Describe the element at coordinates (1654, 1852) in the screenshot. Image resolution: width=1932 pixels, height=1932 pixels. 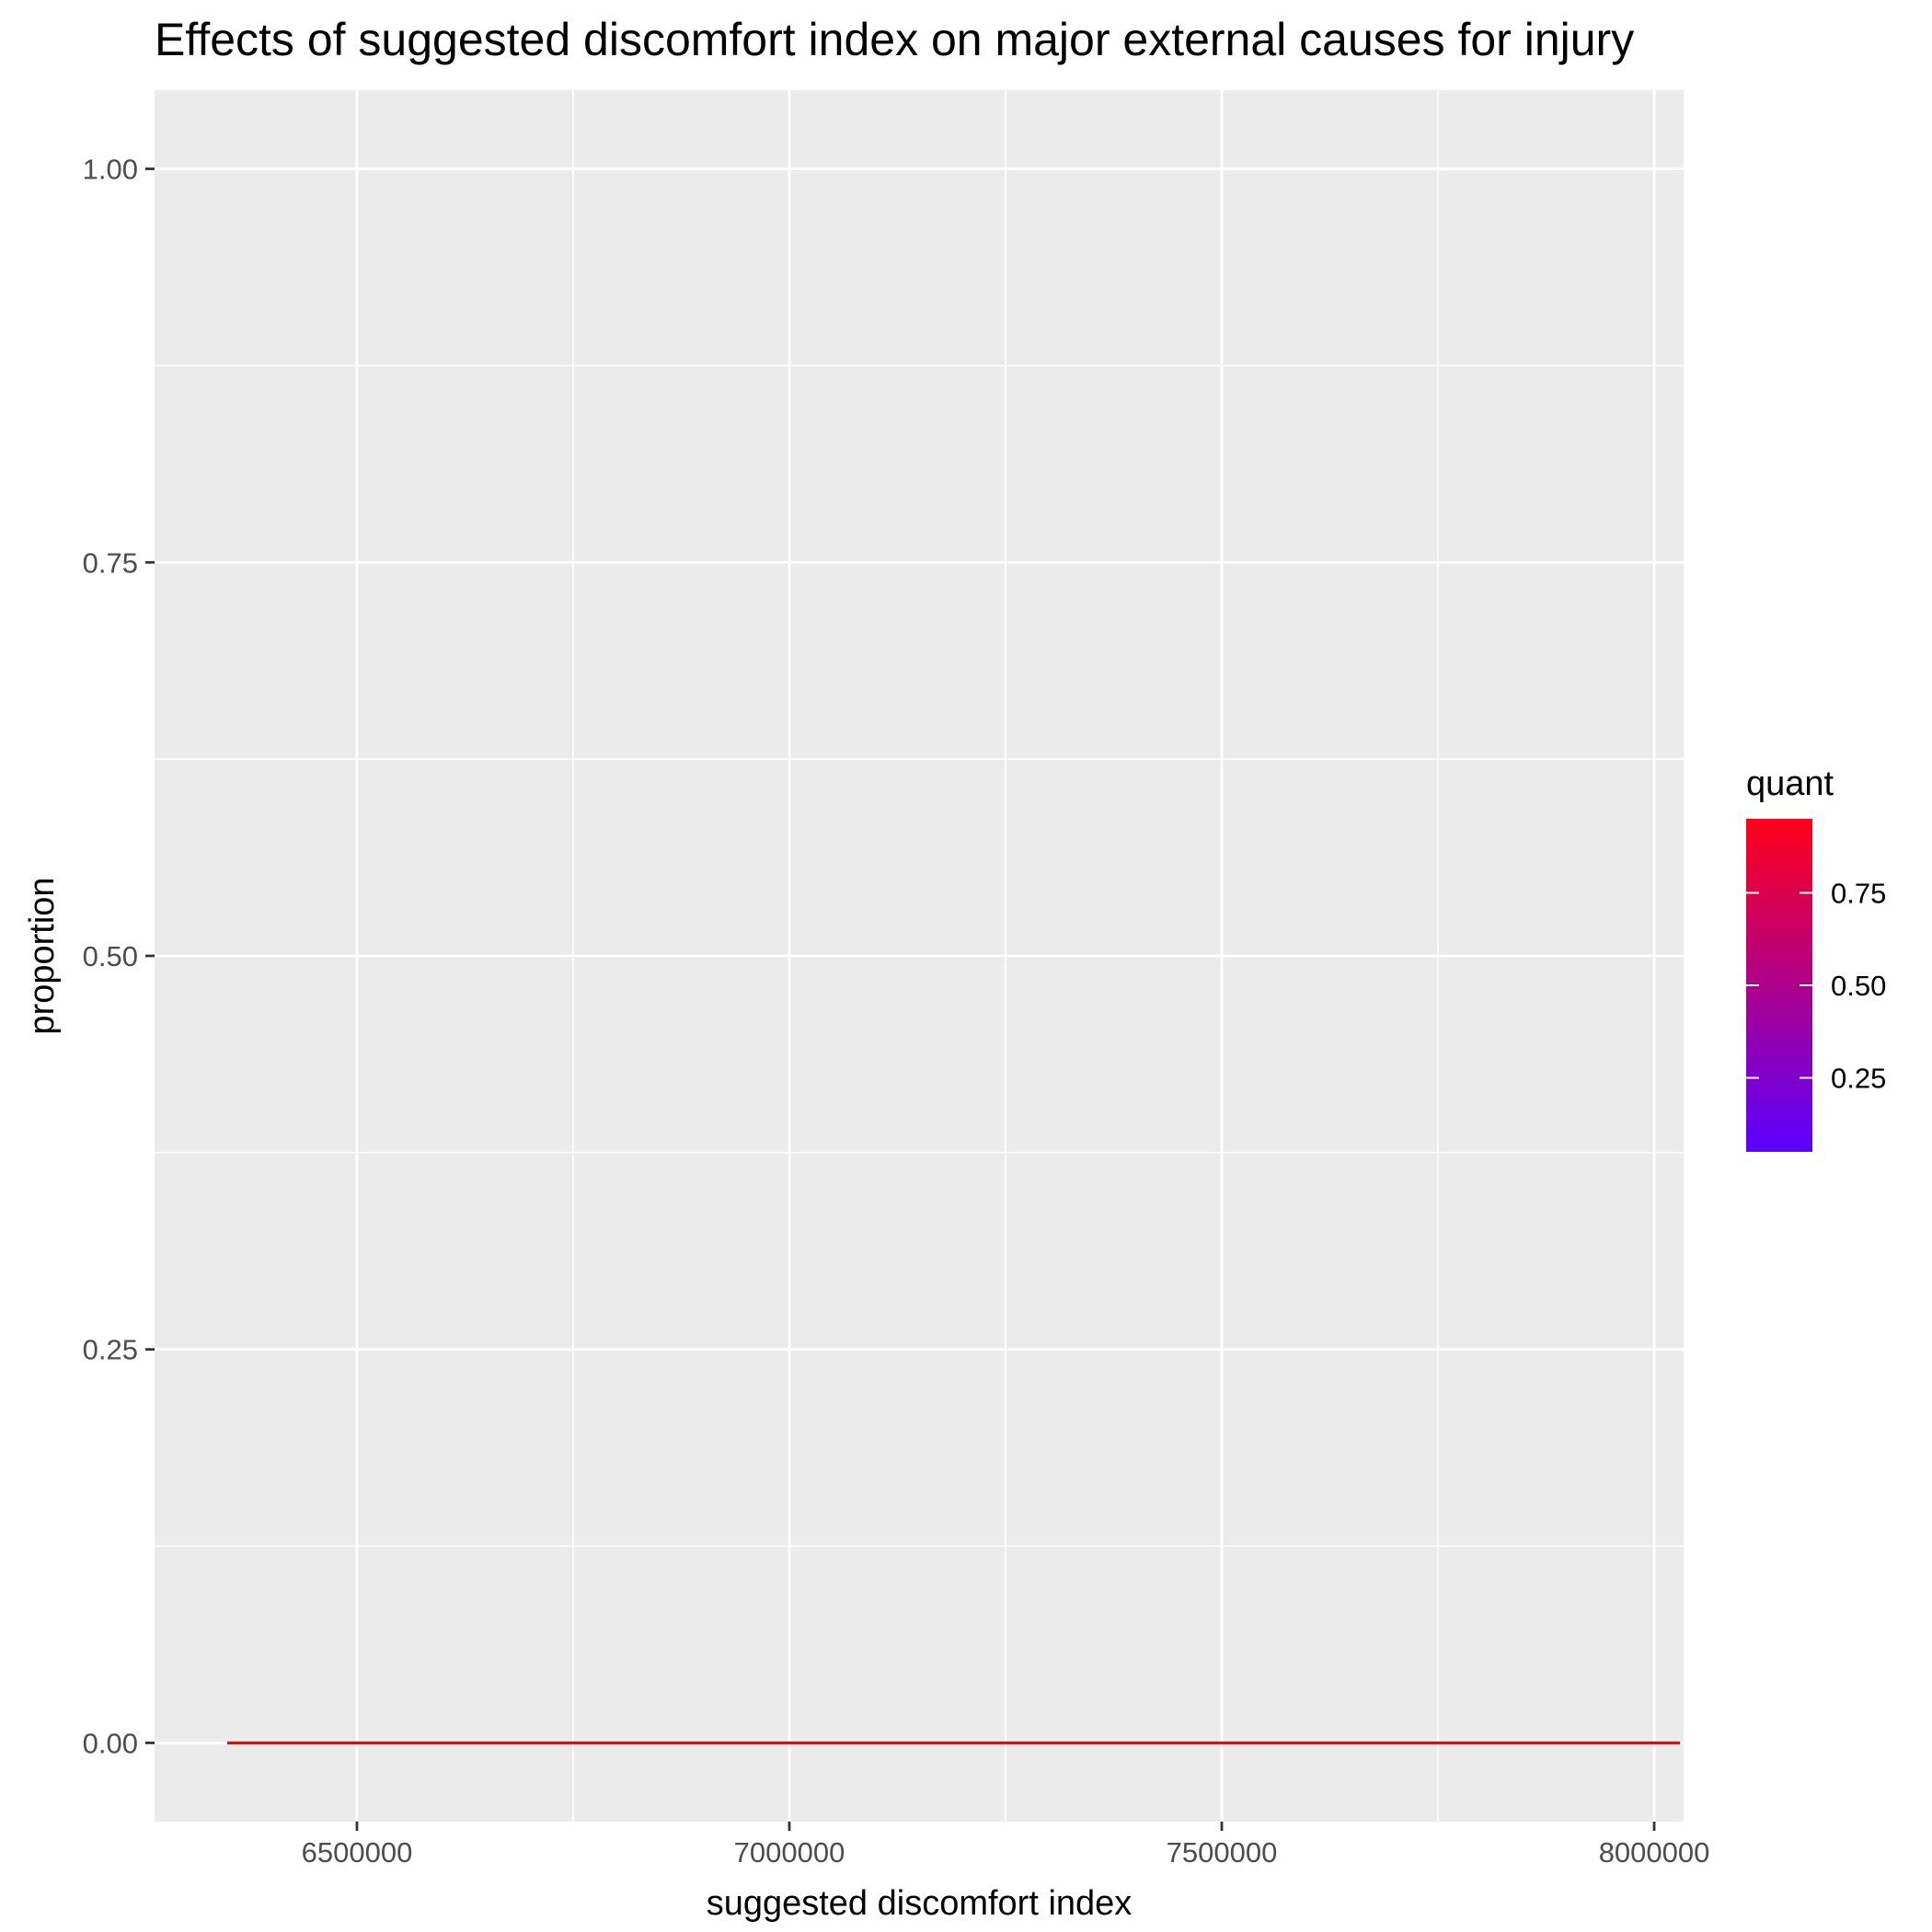
I see `x-tick-label: 8000000` at that location.